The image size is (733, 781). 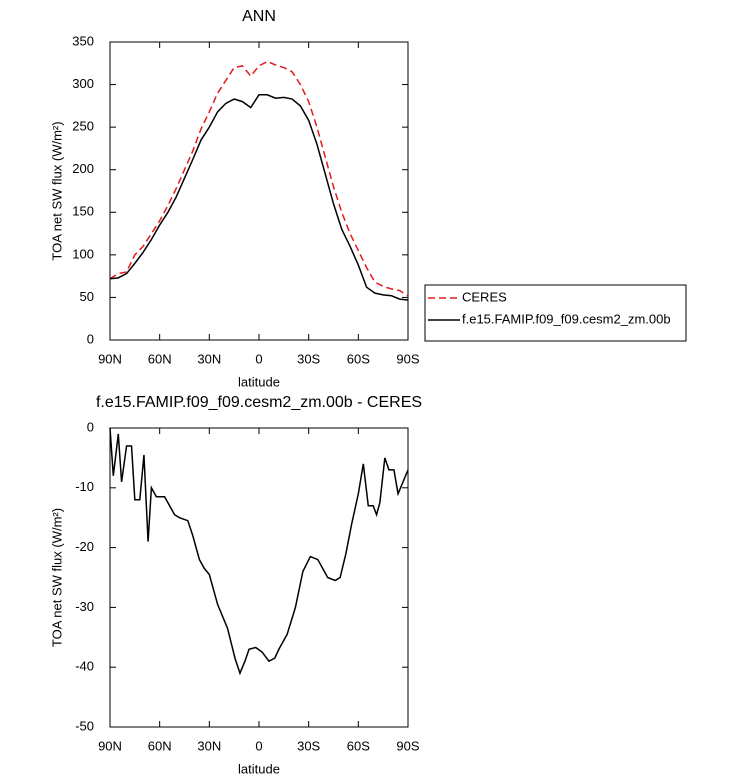 I want to click on y-tick-label: 300, so click(x=83, y=83).